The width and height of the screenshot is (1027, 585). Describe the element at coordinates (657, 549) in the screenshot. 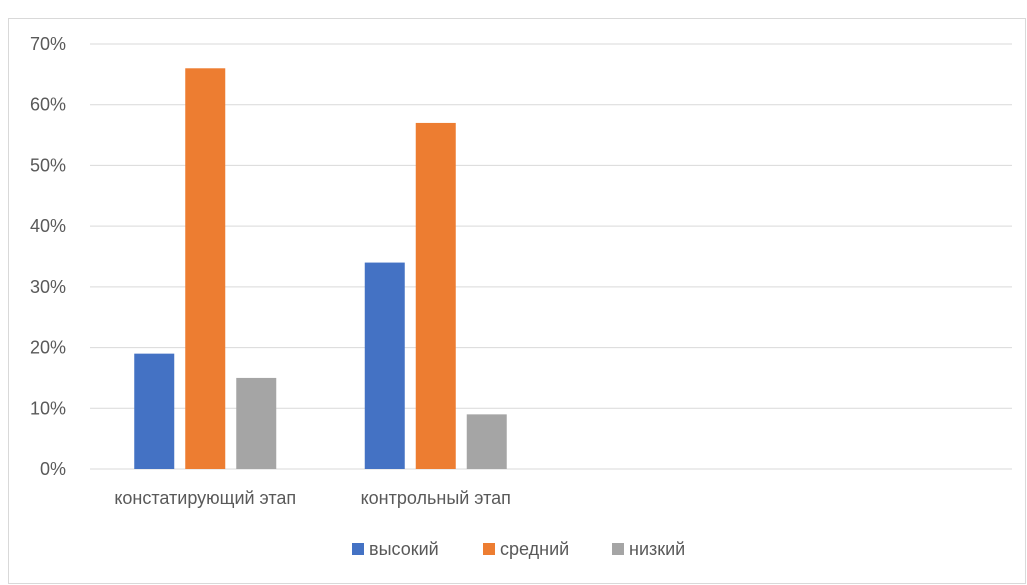

I see `legend-label: низкий` at that location.